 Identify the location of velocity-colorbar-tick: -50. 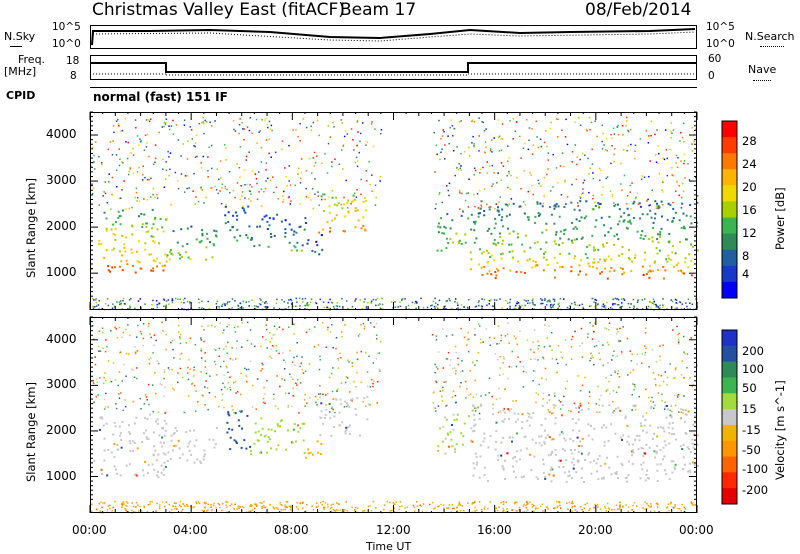
(751, 450).